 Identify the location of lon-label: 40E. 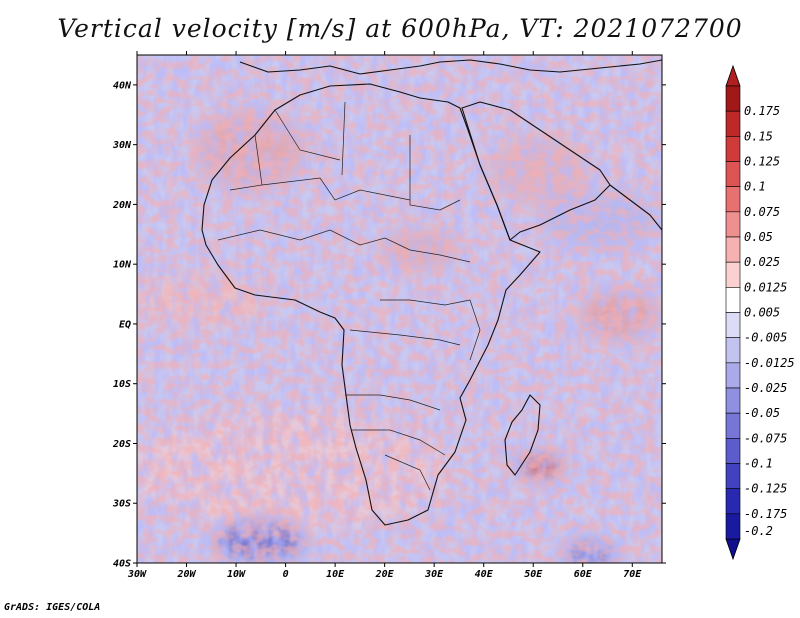
(484, 574).